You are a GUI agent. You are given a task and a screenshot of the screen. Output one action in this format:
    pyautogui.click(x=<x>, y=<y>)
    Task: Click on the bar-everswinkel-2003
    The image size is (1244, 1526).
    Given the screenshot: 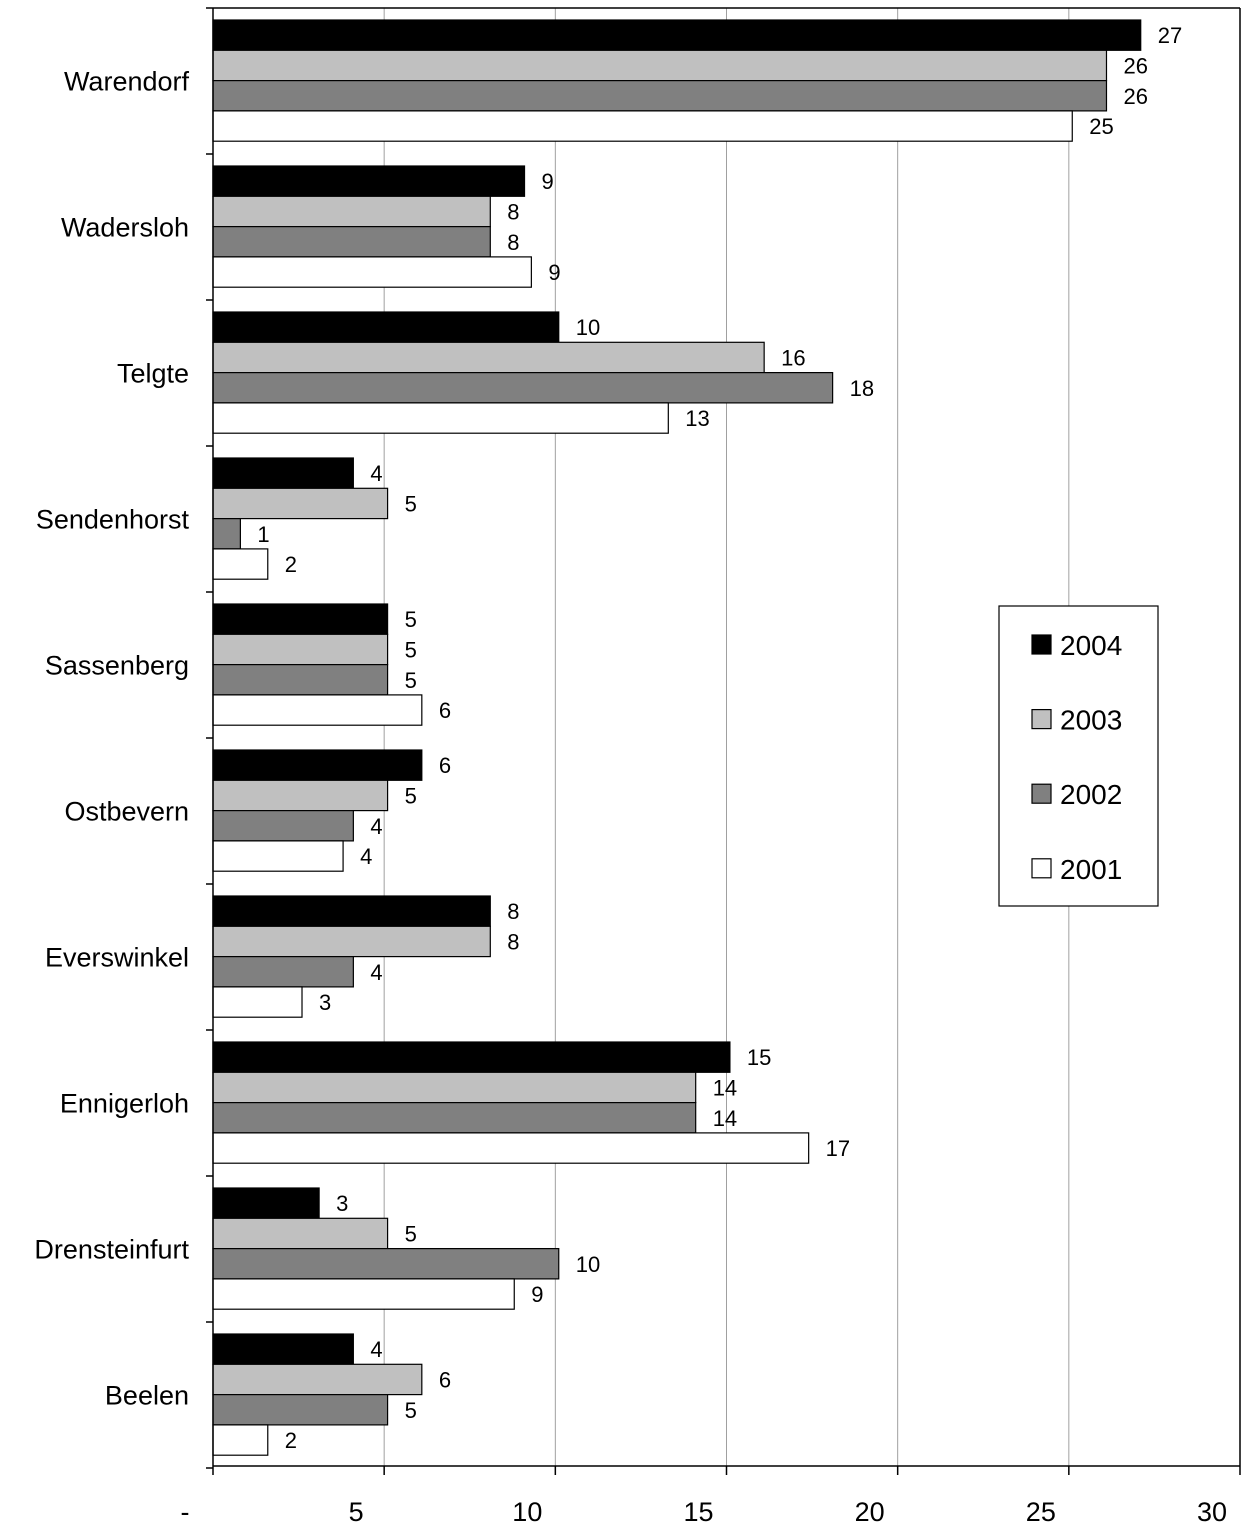 What is the action you would take?
    pyautogui.click(x=351, y=941)
    